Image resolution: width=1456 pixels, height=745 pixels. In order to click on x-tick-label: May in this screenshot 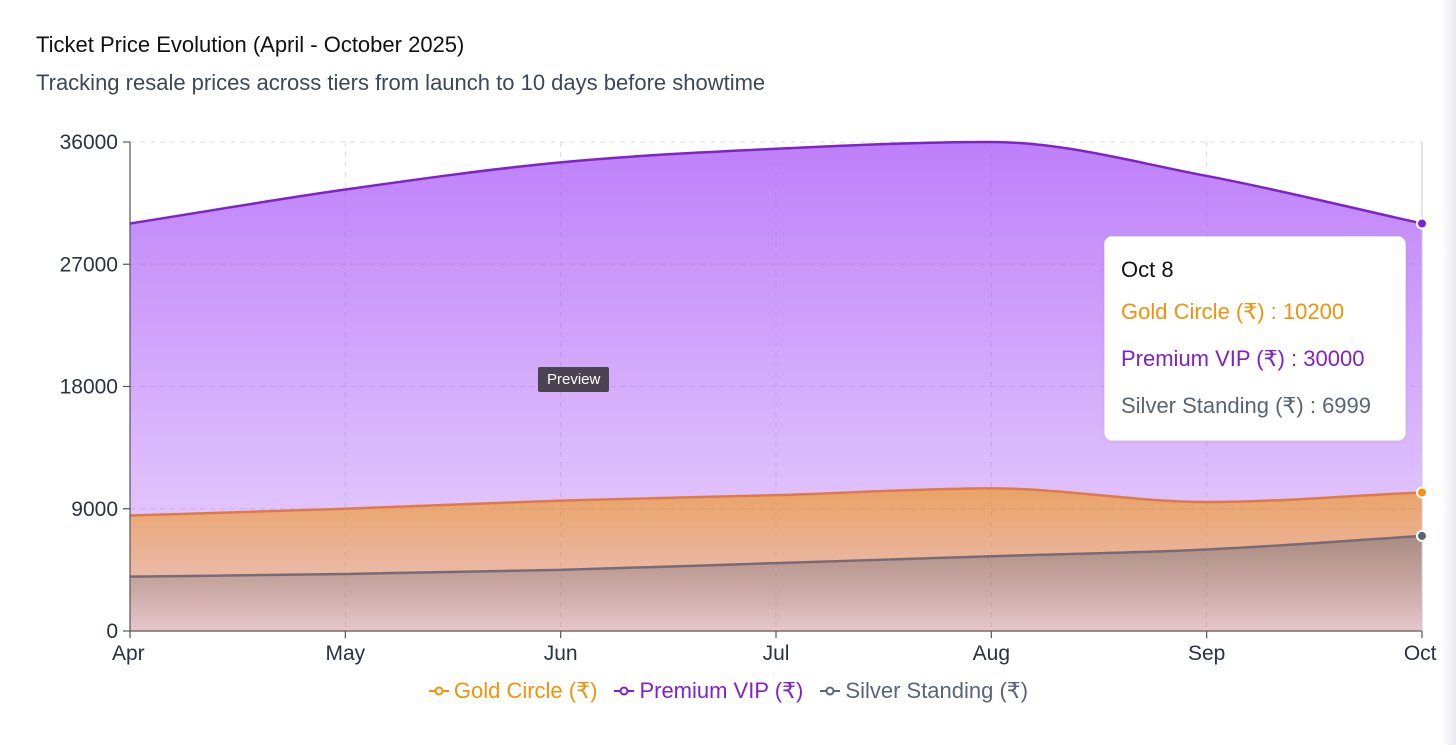, I will do `click(345, 653)`.